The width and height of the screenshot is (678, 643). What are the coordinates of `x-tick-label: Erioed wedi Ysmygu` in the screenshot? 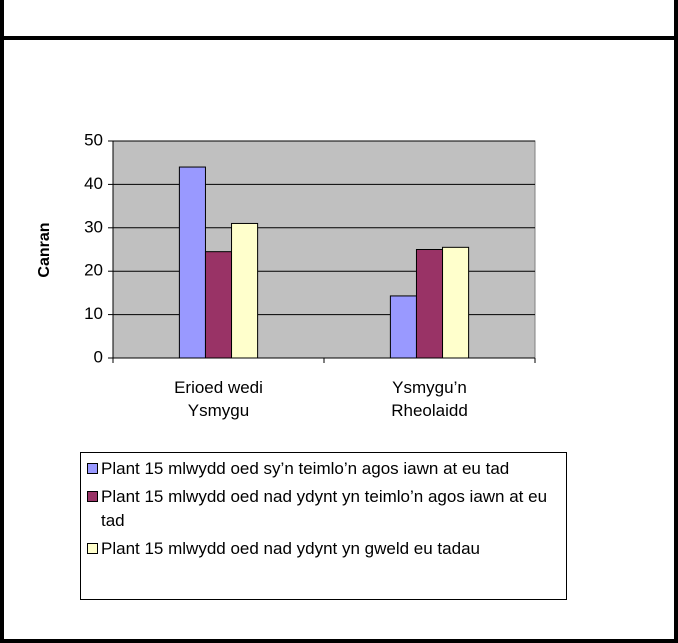 It's located at (218, 399).